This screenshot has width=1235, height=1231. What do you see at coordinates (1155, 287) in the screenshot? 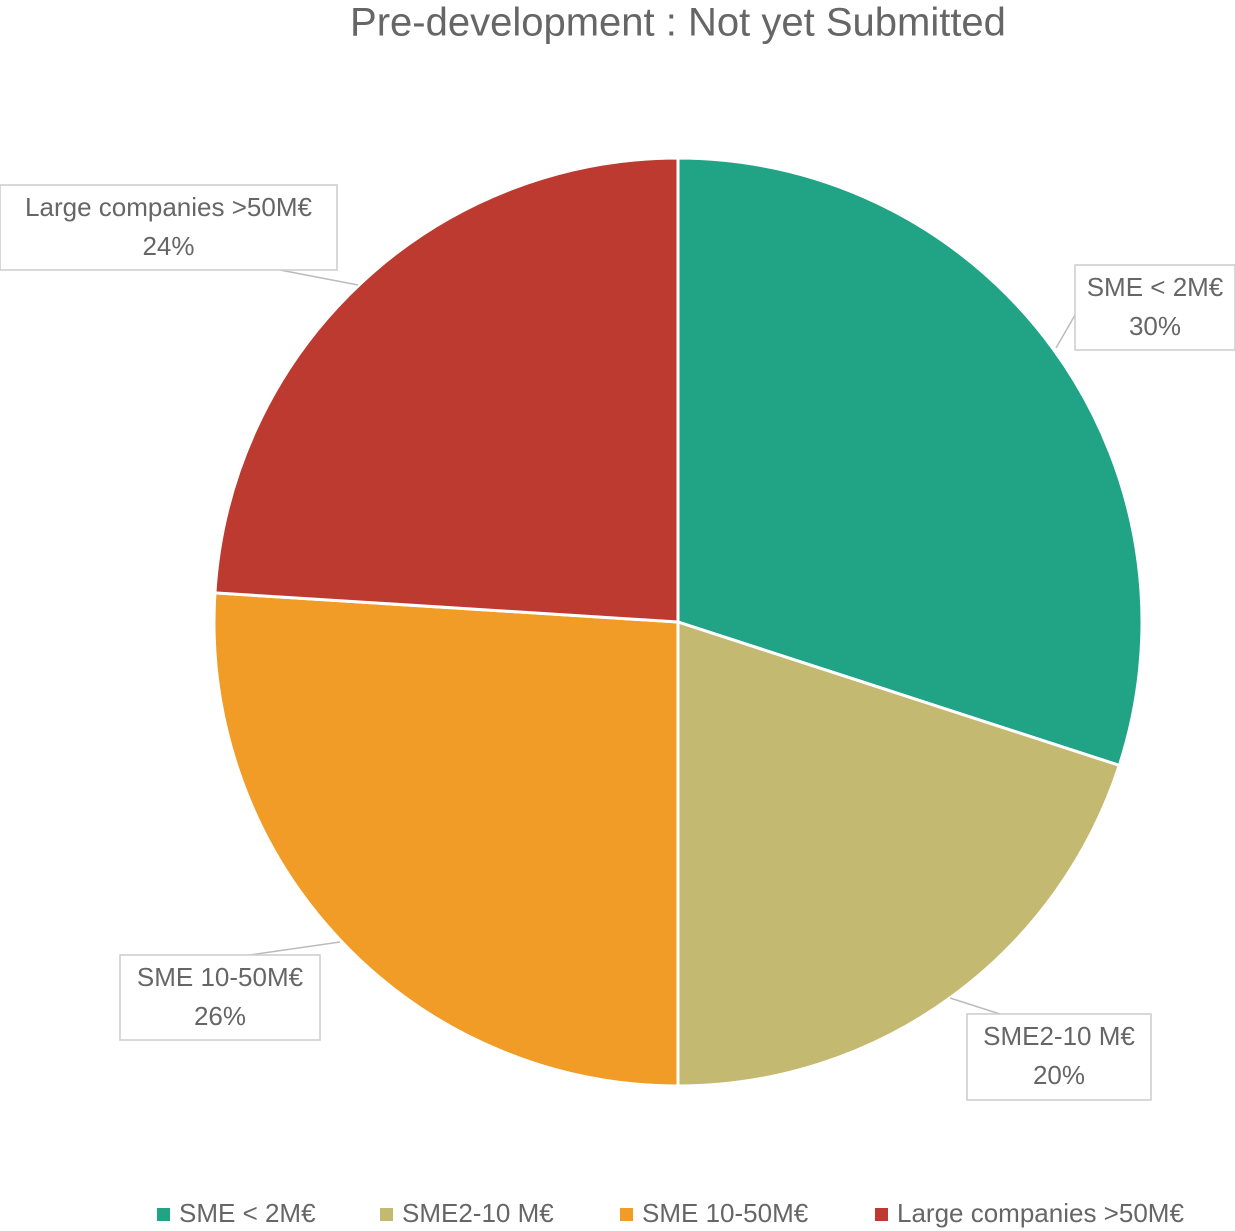
I see `data-label-name: SME < 2M€` at bounding box center [1155, 287].